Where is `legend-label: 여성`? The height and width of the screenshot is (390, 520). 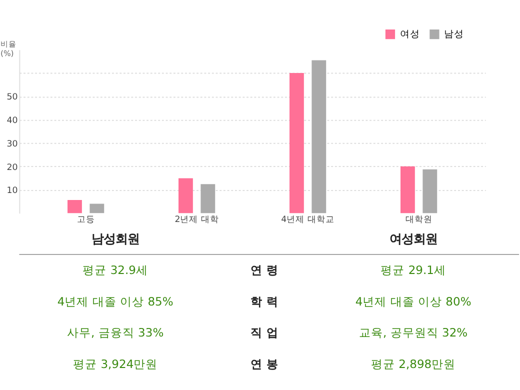 legend-label: 여성 is located at coordinates (410, 34).